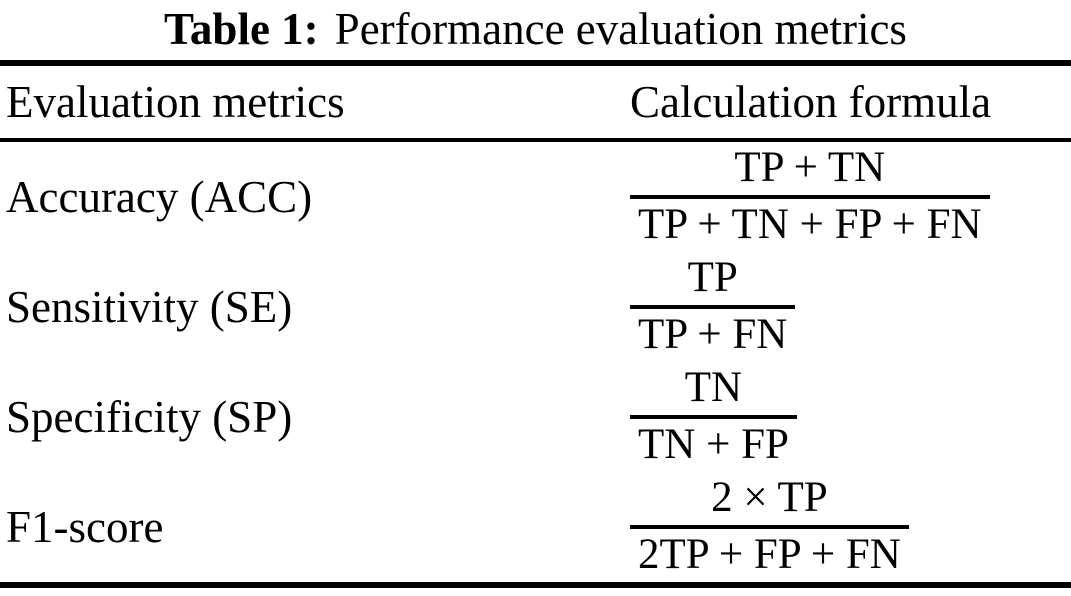 The height and width of the screenshot is (596, 1071). I want to click on metric-name: Specificity (SP), so click(149, 417).